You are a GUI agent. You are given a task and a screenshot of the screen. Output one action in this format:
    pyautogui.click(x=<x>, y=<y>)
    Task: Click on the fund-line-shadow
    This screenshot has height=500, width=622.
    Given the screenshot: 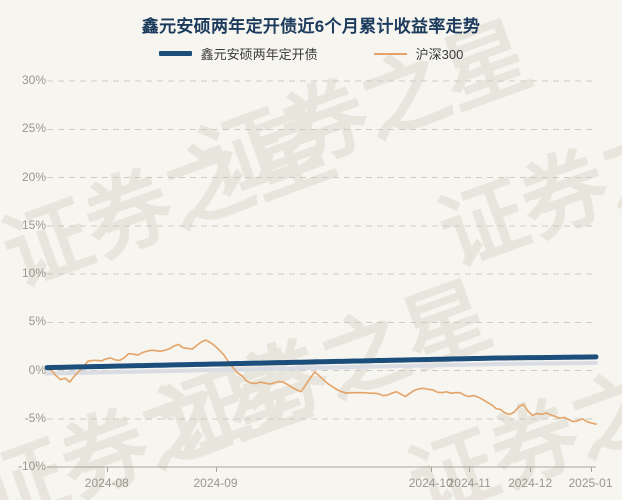 What is the action you would take?
    pyautogui.click(x=321, y=368)
    